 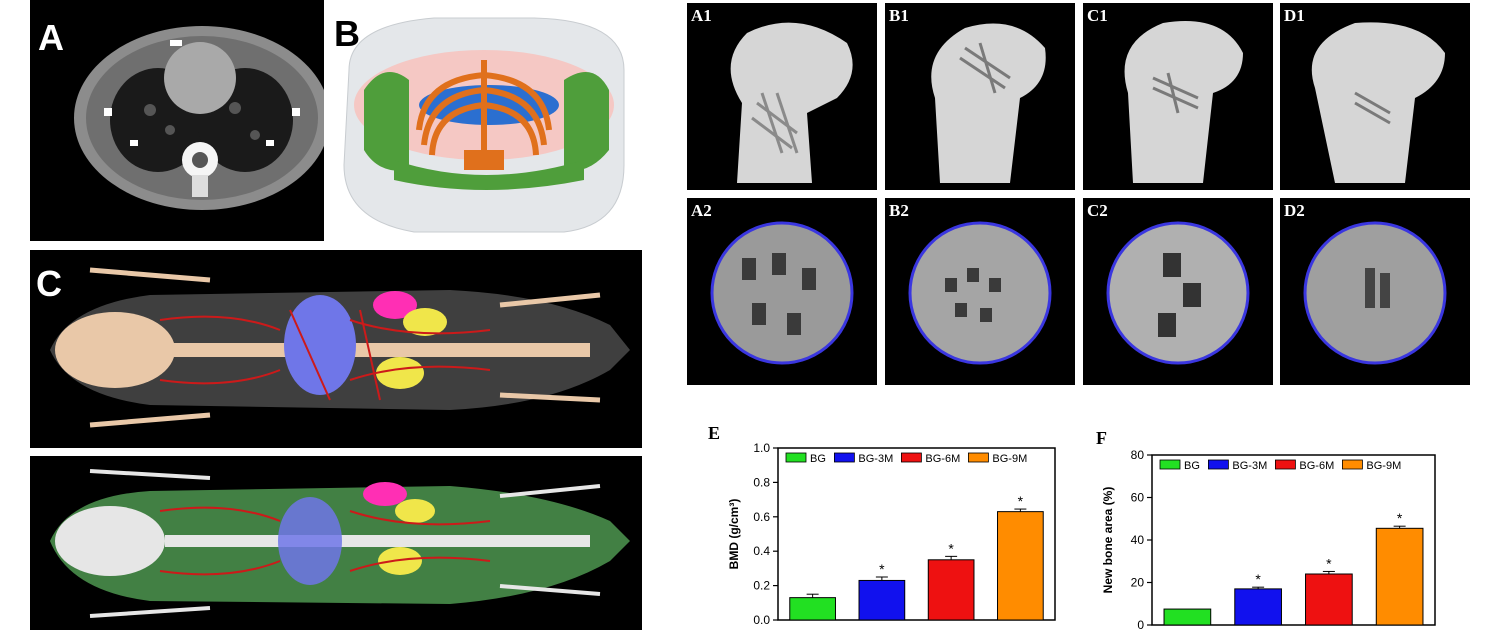 What do you see at coordinates (484, 125) in the screenshot?
I see `chest-3d-image` at bounding box center [484, 125].